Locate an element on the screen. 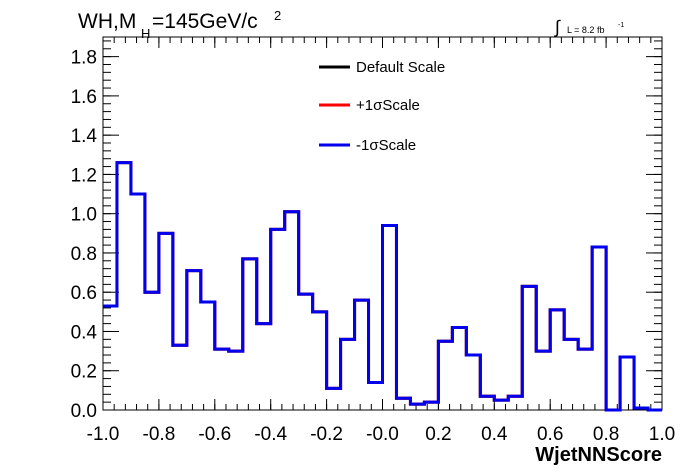  title-prefix: WH,M is located at coordinates (107, 21).